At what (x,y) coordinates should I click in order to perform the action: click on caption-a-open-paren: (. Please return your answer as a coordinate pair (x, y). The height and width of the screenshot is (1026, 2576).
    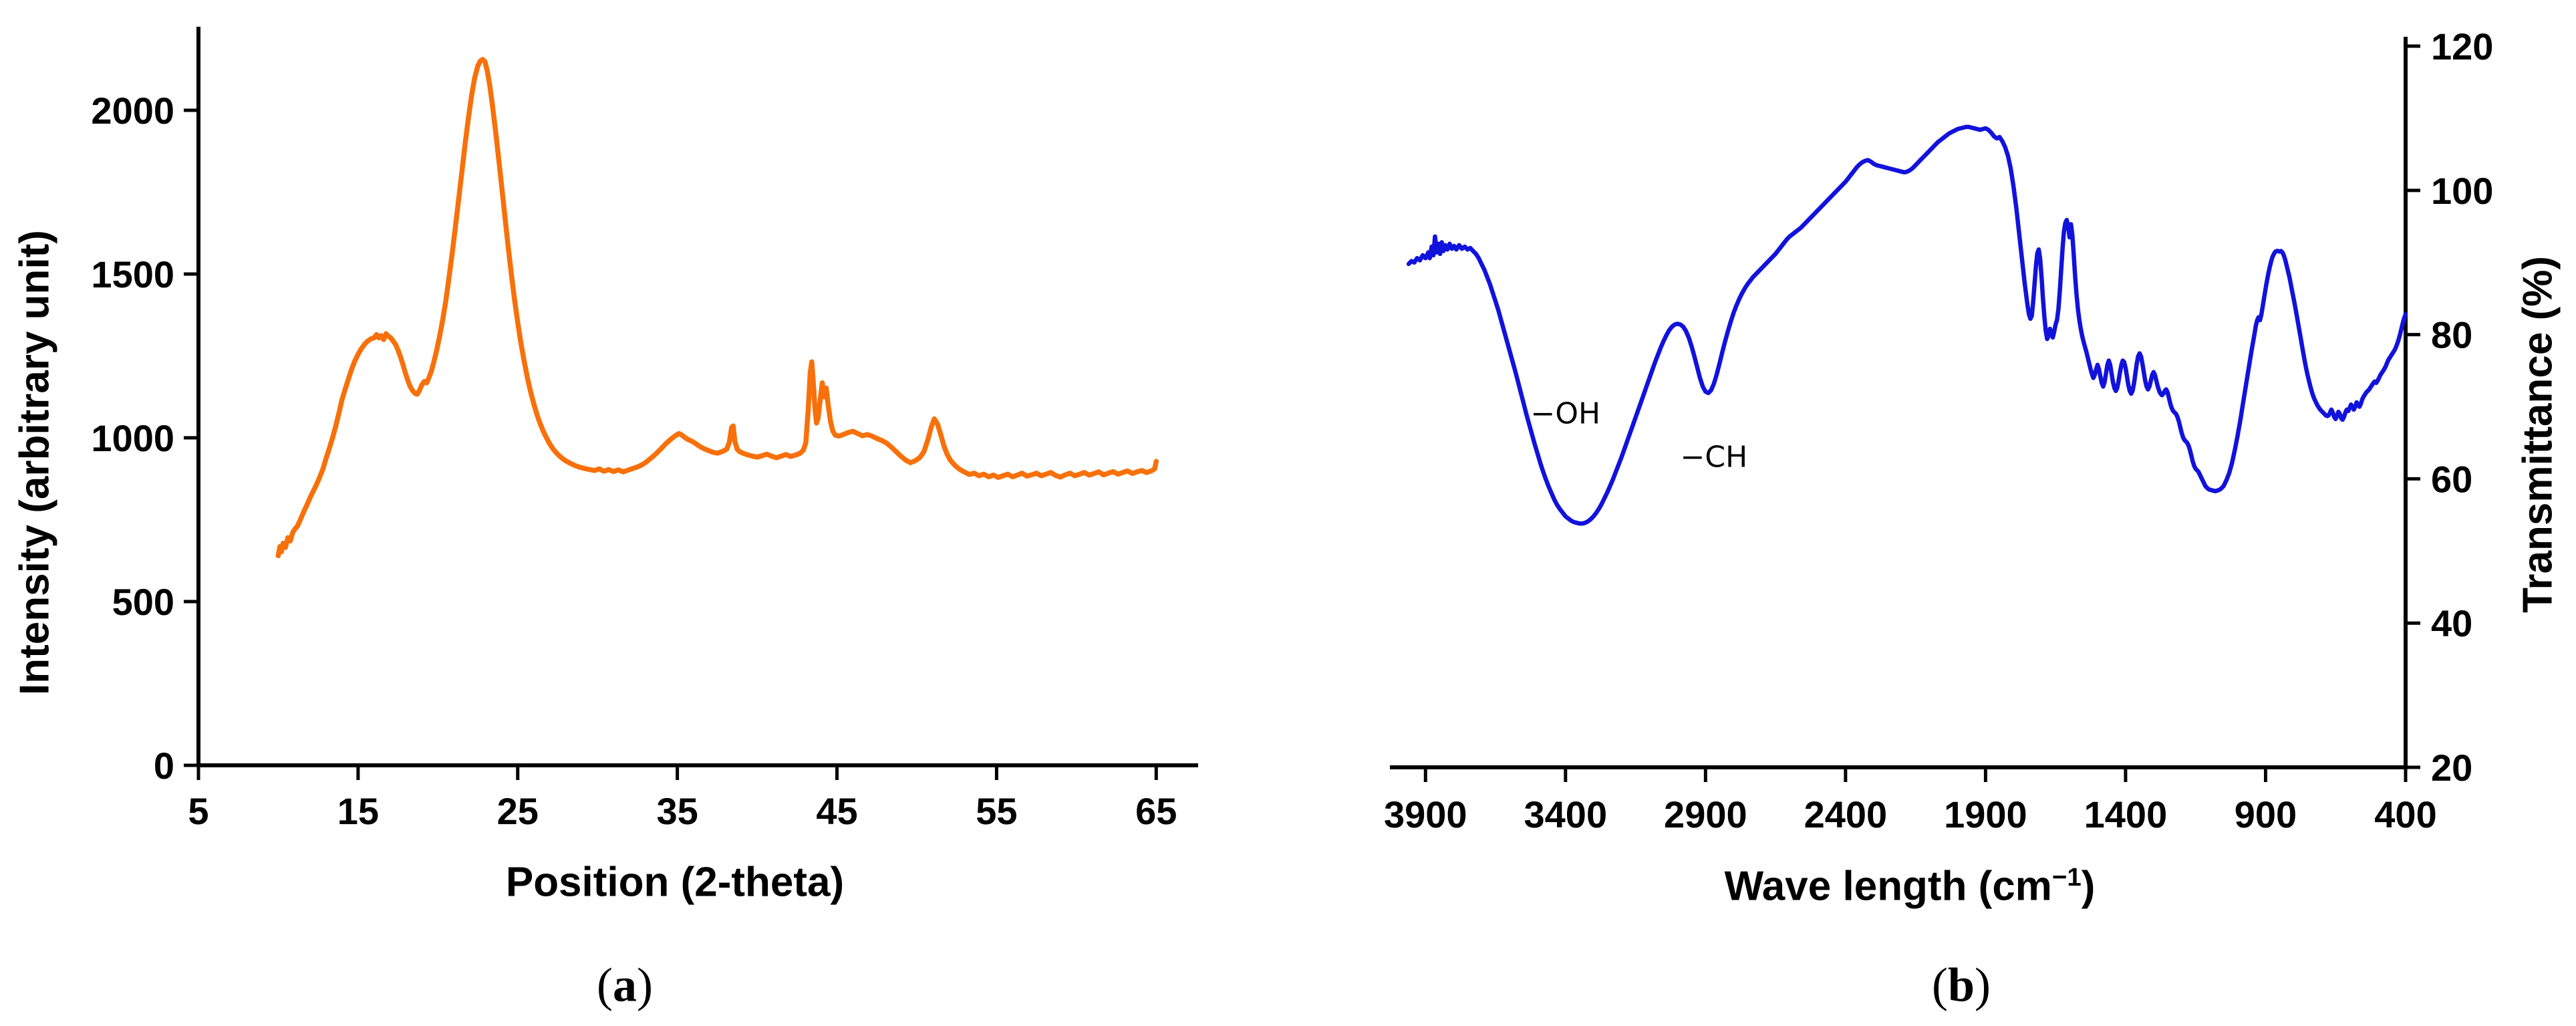
    Looking at the image, I should click on (605, 985).